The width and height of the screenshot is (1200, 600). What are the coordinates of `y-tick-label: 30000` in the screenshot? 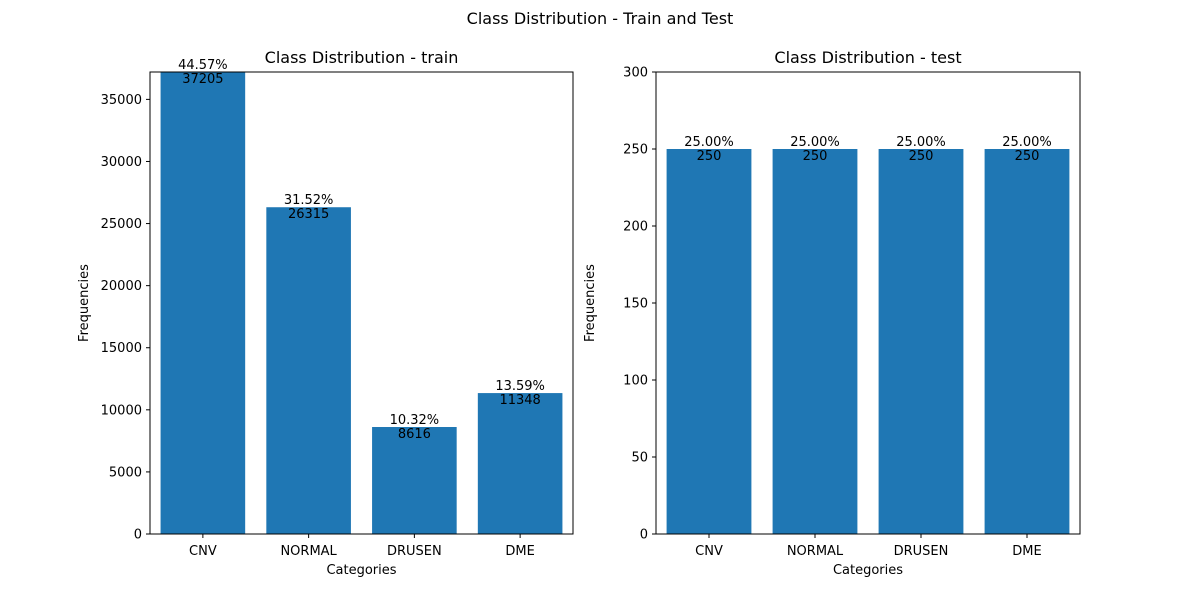 It's located at (121, 162).